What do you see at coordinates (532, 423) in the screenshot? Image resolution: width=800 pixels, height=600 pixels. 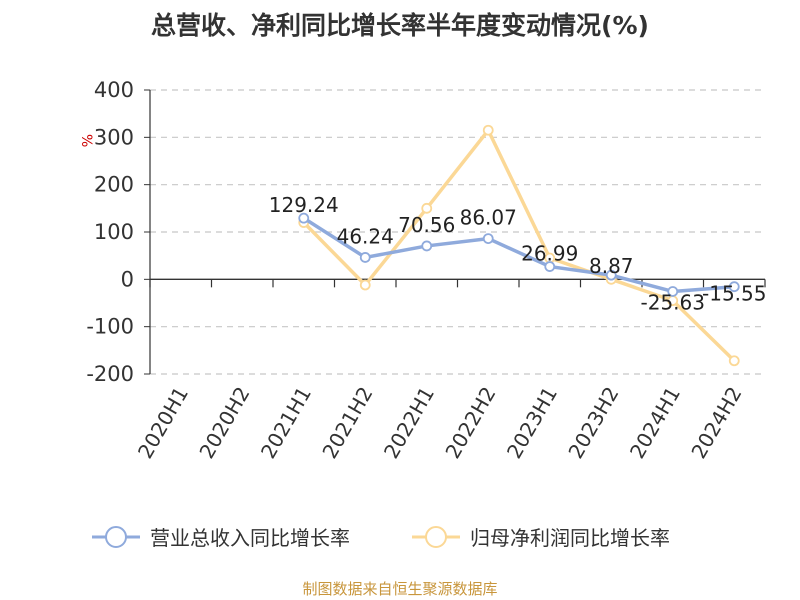 I see `x-tick-label: 2023H1` at bounding box center [532, 423].